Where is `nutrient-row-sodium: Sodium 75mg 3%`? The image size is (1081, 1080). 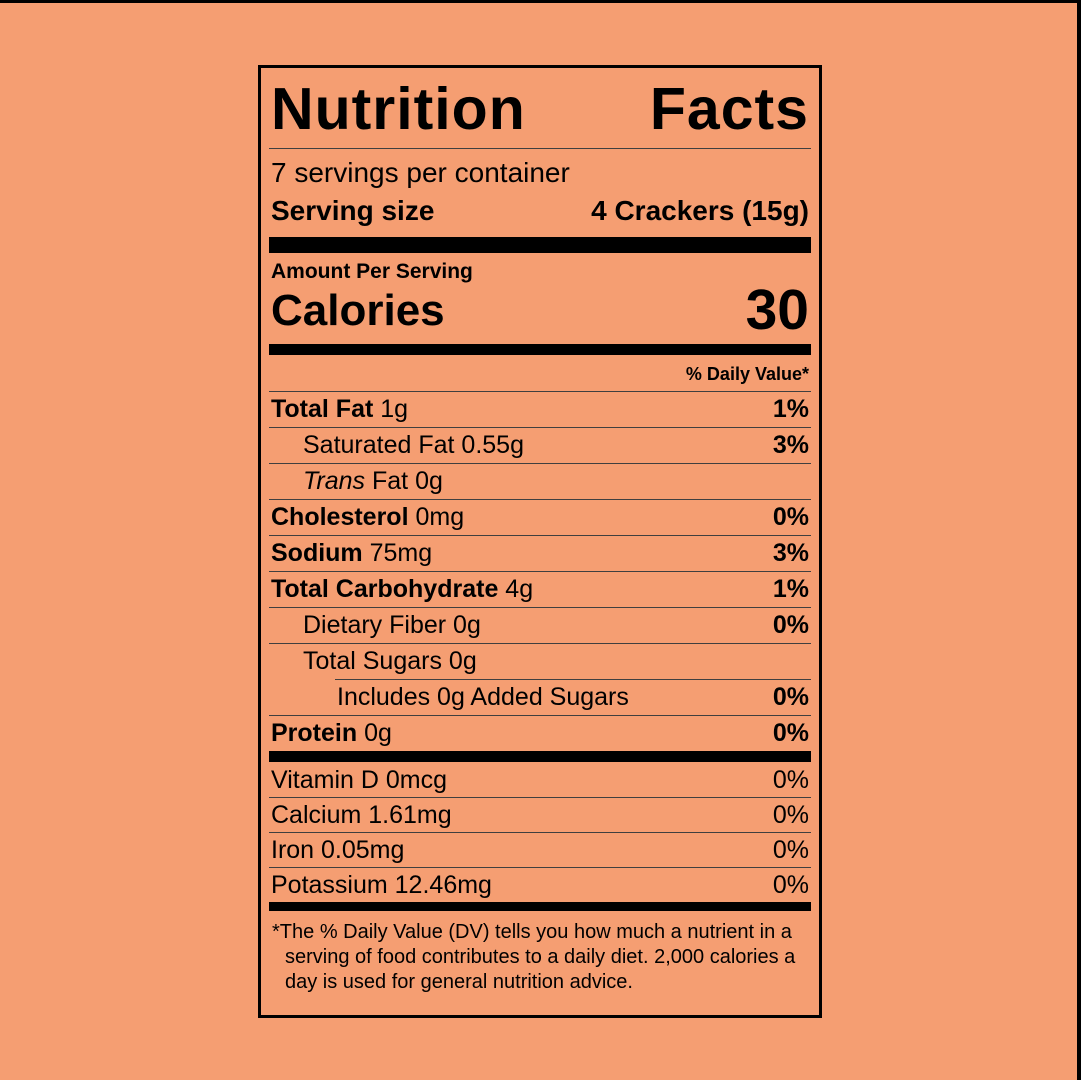 nutrient-row-sodium: Sodium 75mg 3% is located at coordinates (540, 553).